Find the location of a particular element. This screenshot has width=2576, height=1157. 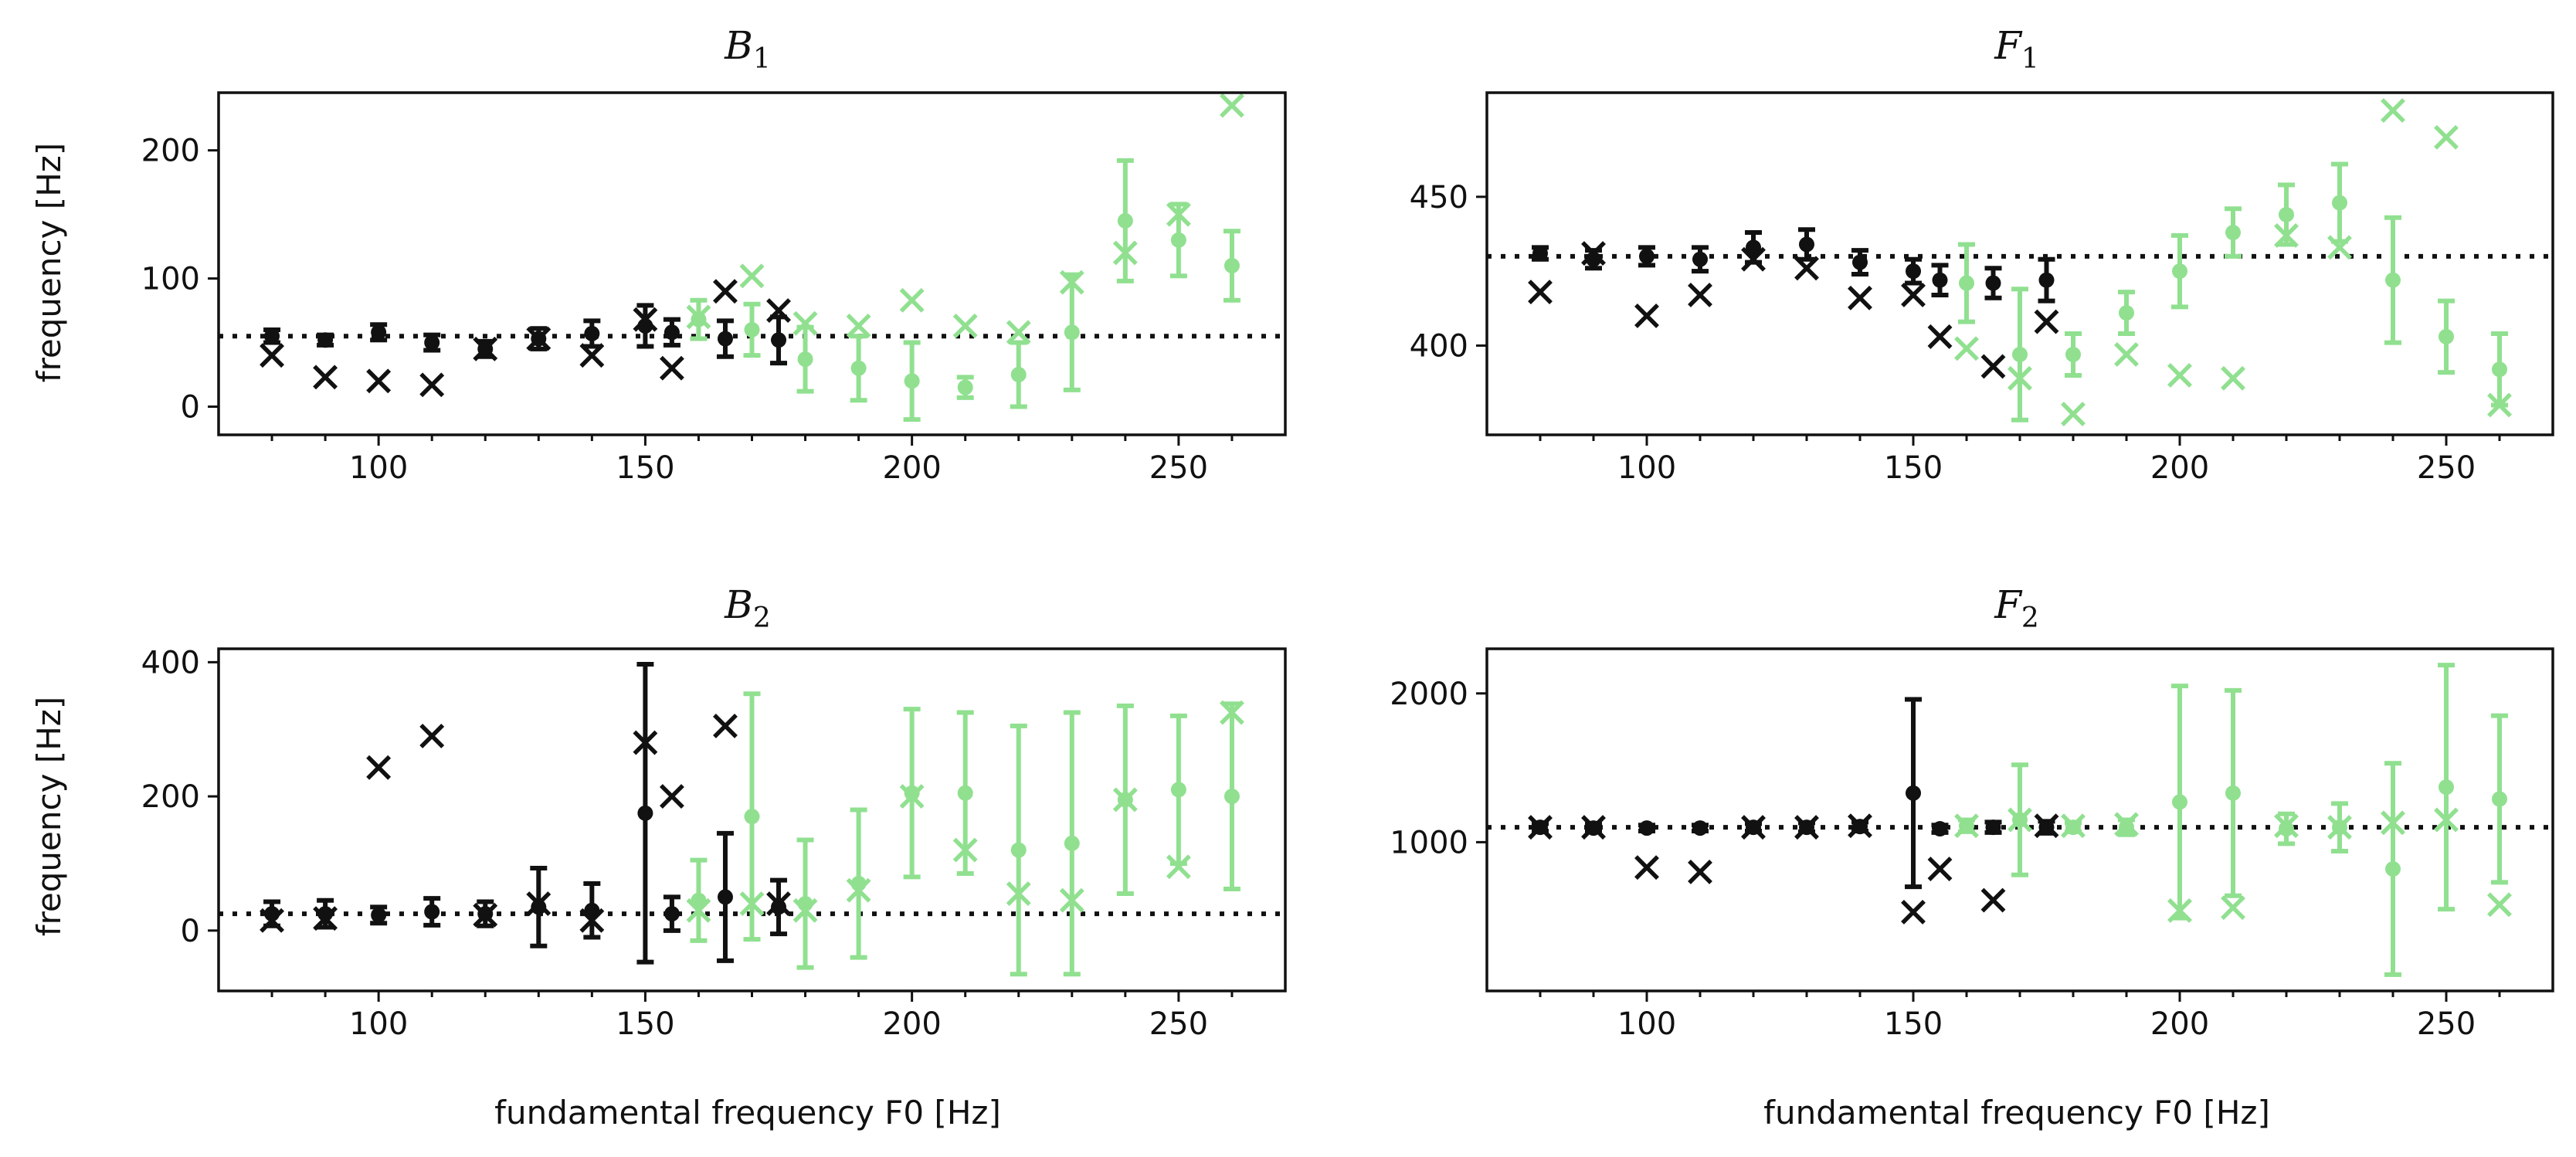

plot-frame-b2 is located at coordinates (752, 820).